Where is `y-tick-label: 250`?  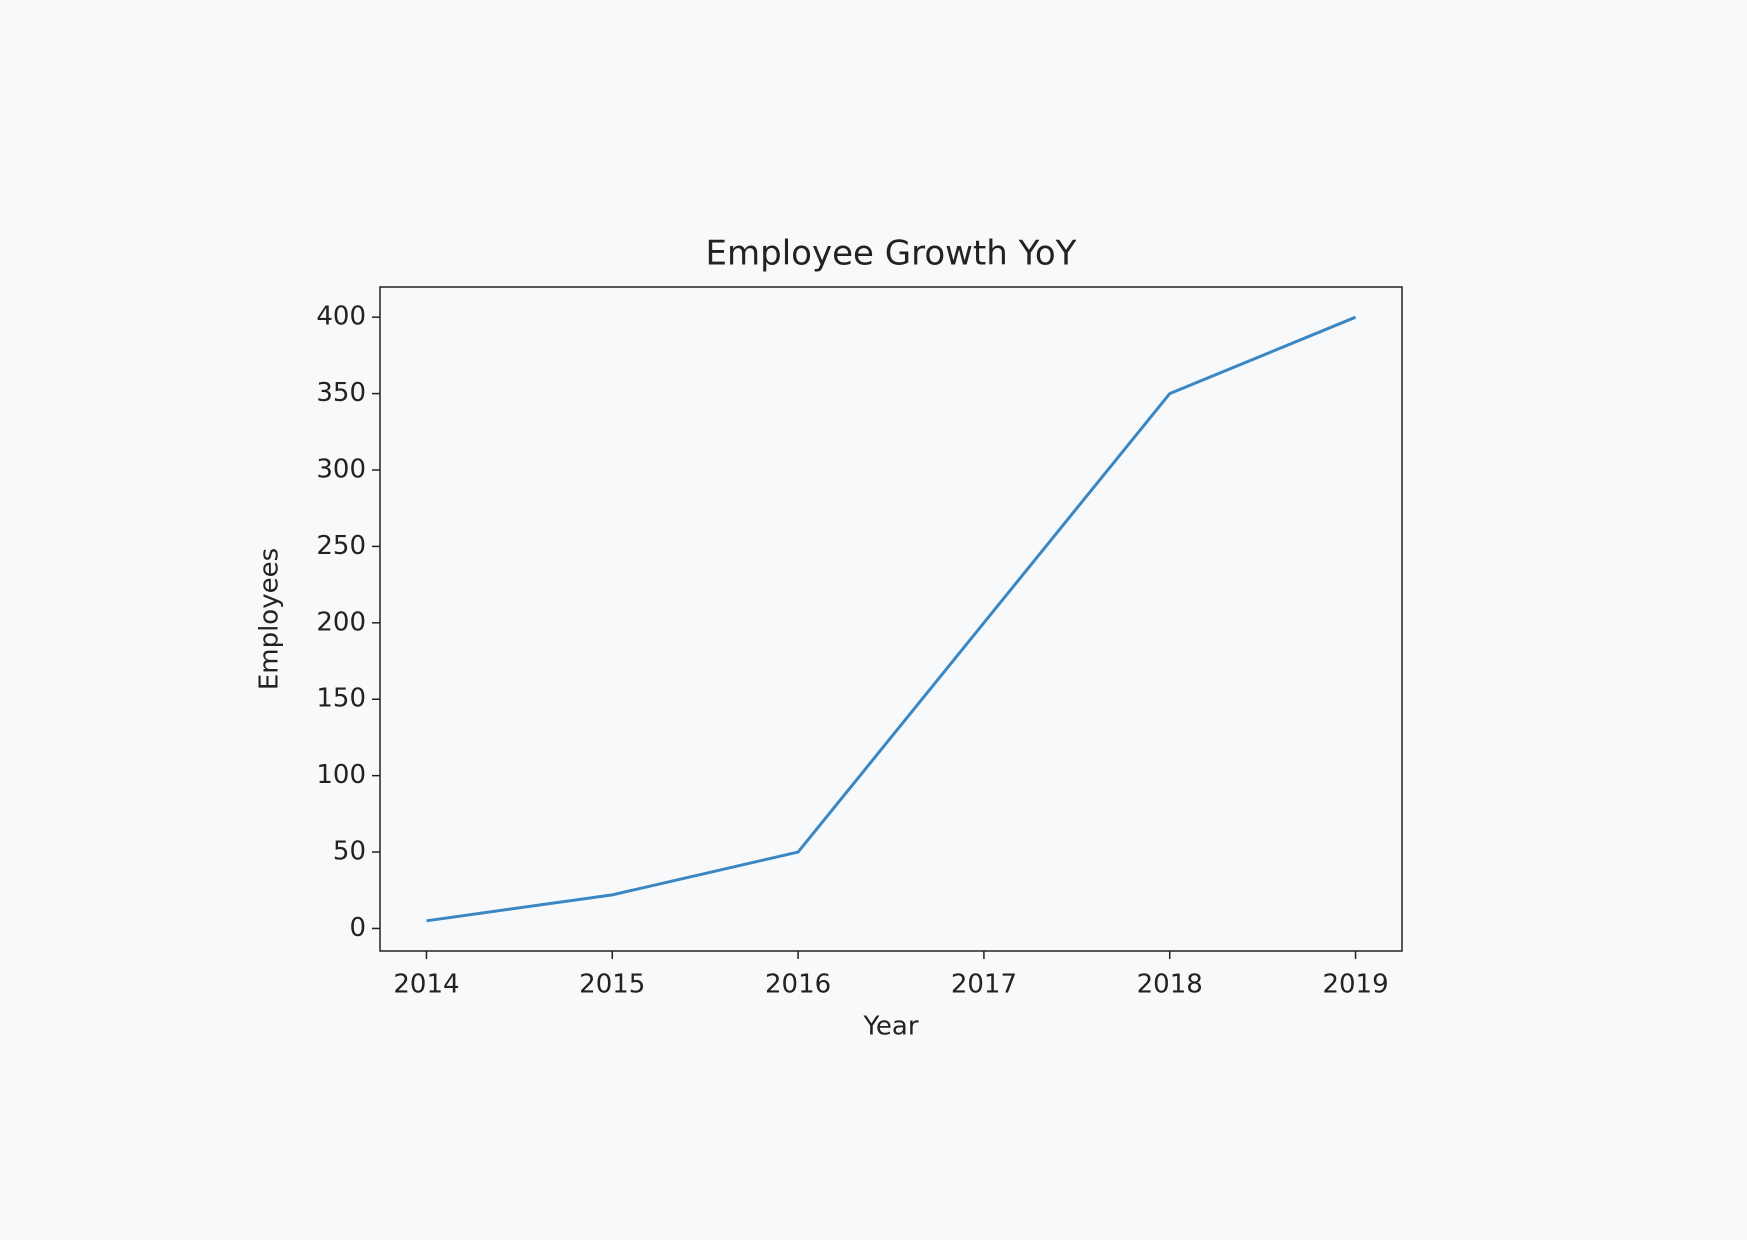
y-tick-label: 250 is located at coordinates (341, 546).